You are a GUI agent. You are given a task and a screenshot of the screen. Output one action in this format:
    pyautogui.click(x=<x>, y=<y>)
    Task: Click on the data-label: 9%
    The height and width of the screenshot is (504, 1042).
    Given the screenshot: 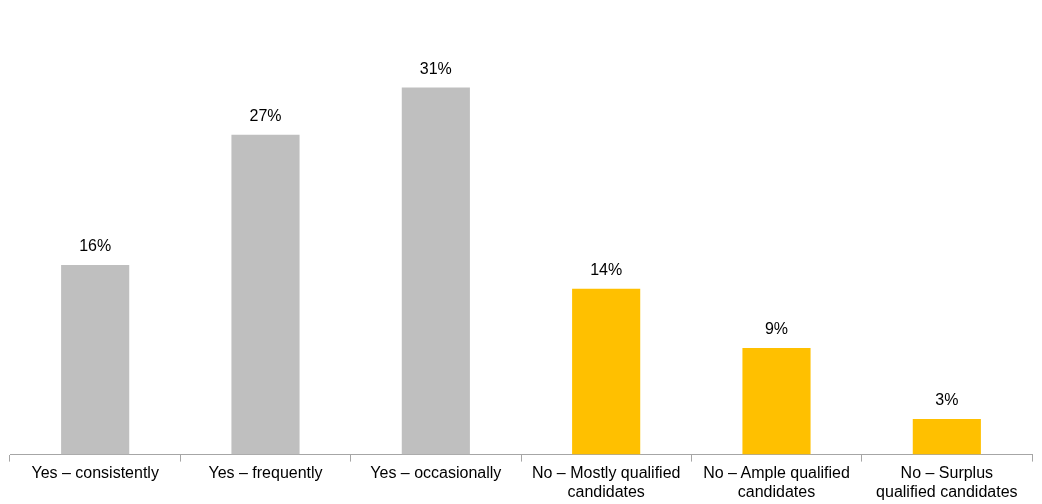 What is the action you would take?
    pyautogui.click(x=776, y=329)
    